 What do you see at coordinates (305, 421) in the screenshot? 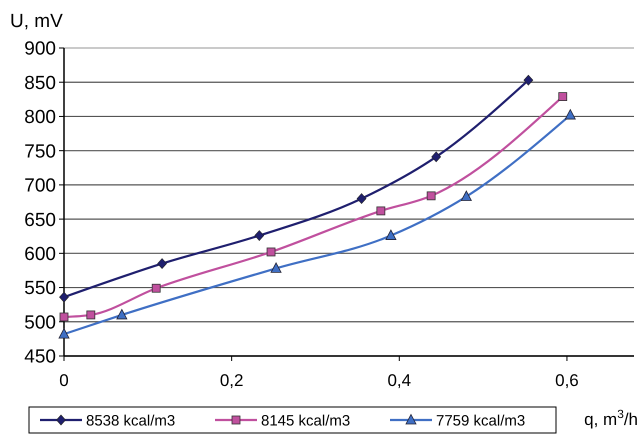
I see `legend-label: 8145 kcal/m3` at bounding box center [305, 421].